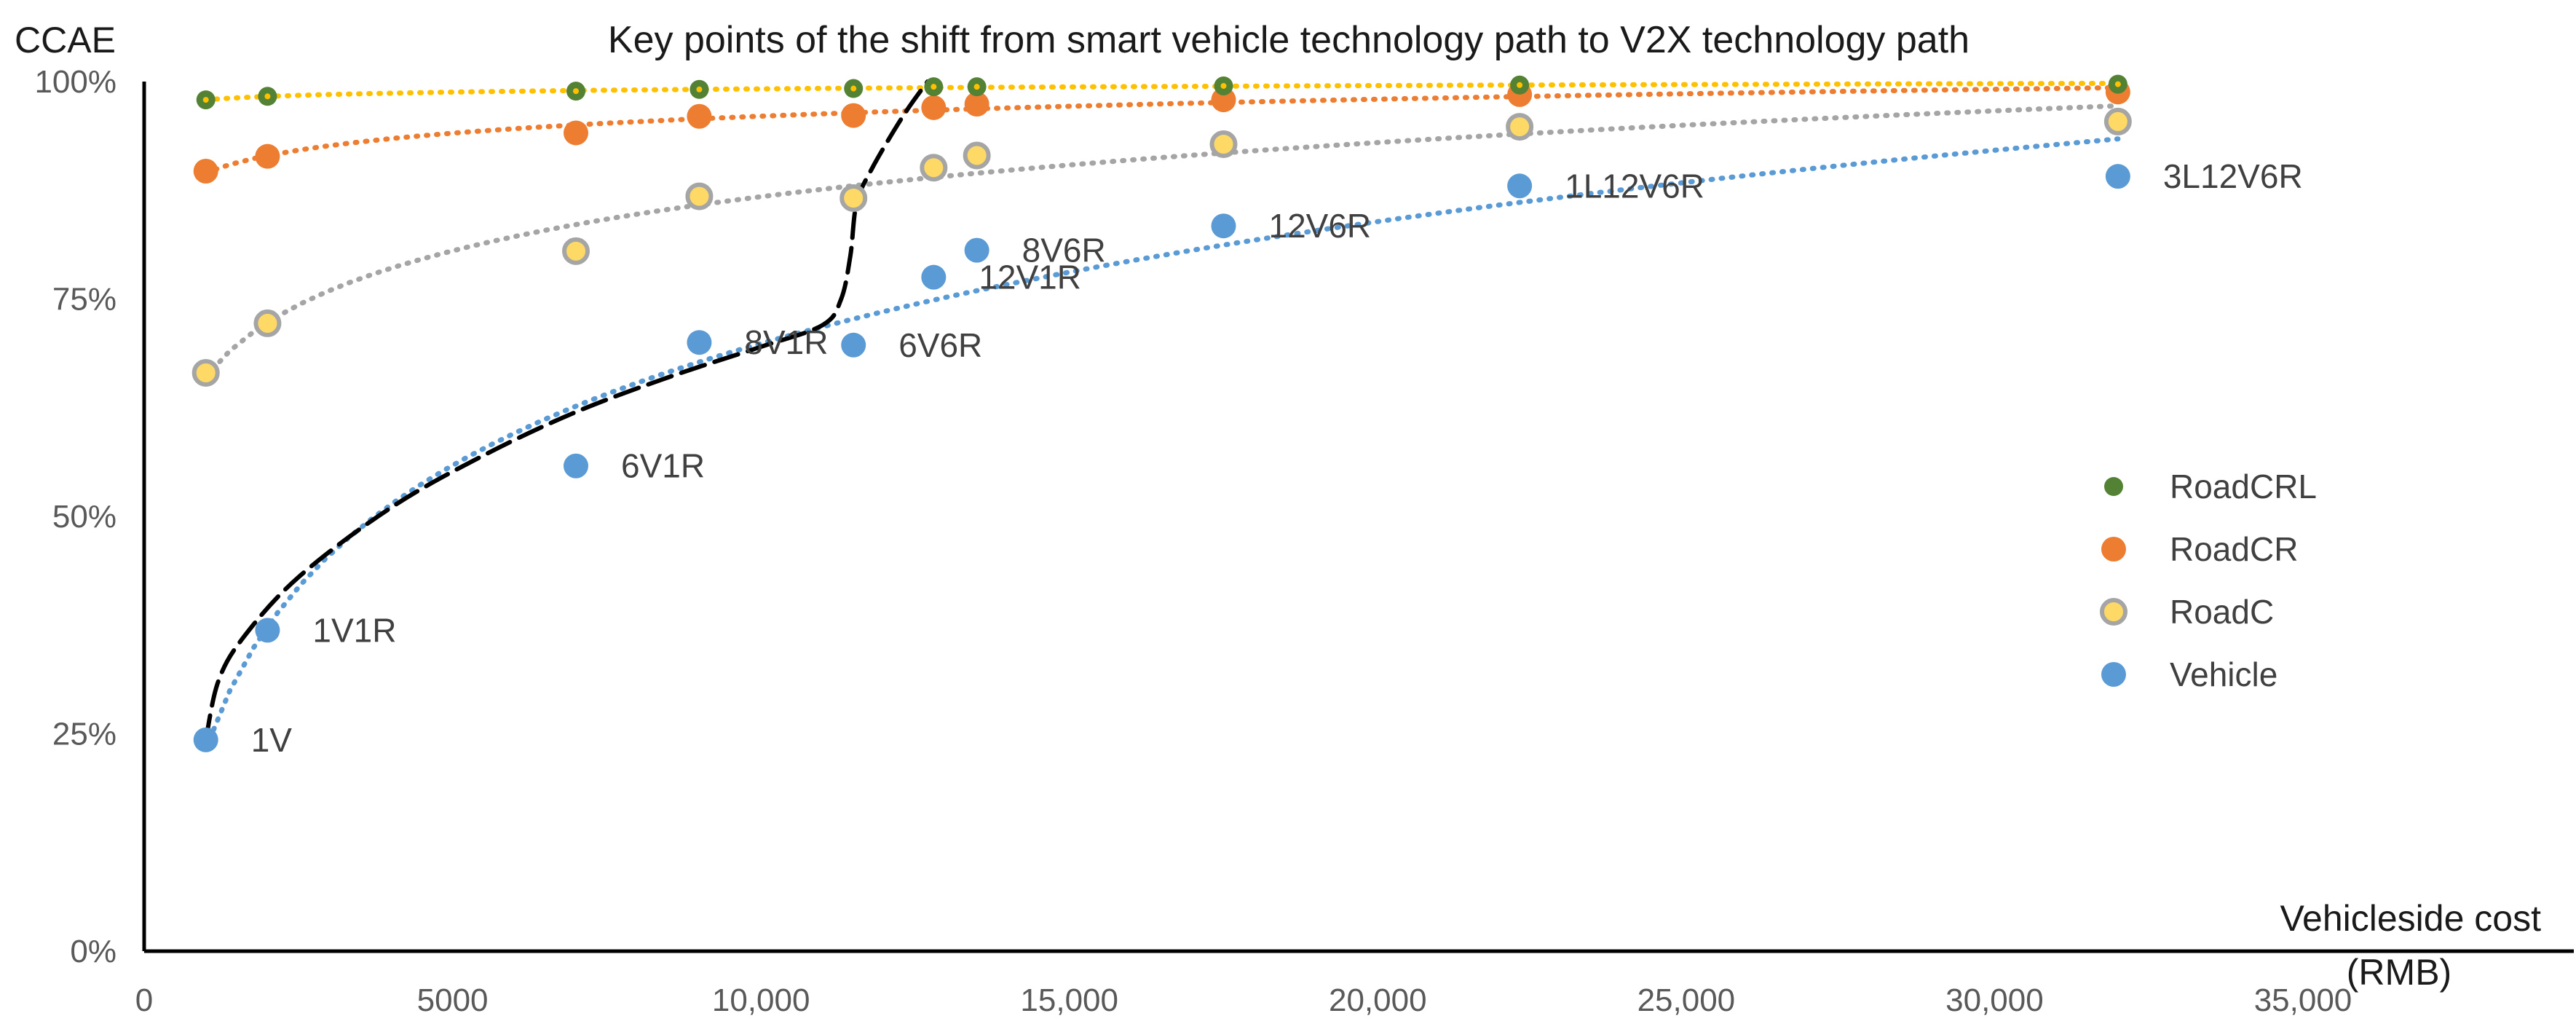 Image resolution: width=2576 pixels, height=1032 pixels. I want to click on point-label: 8V1R, so click(786, 342).